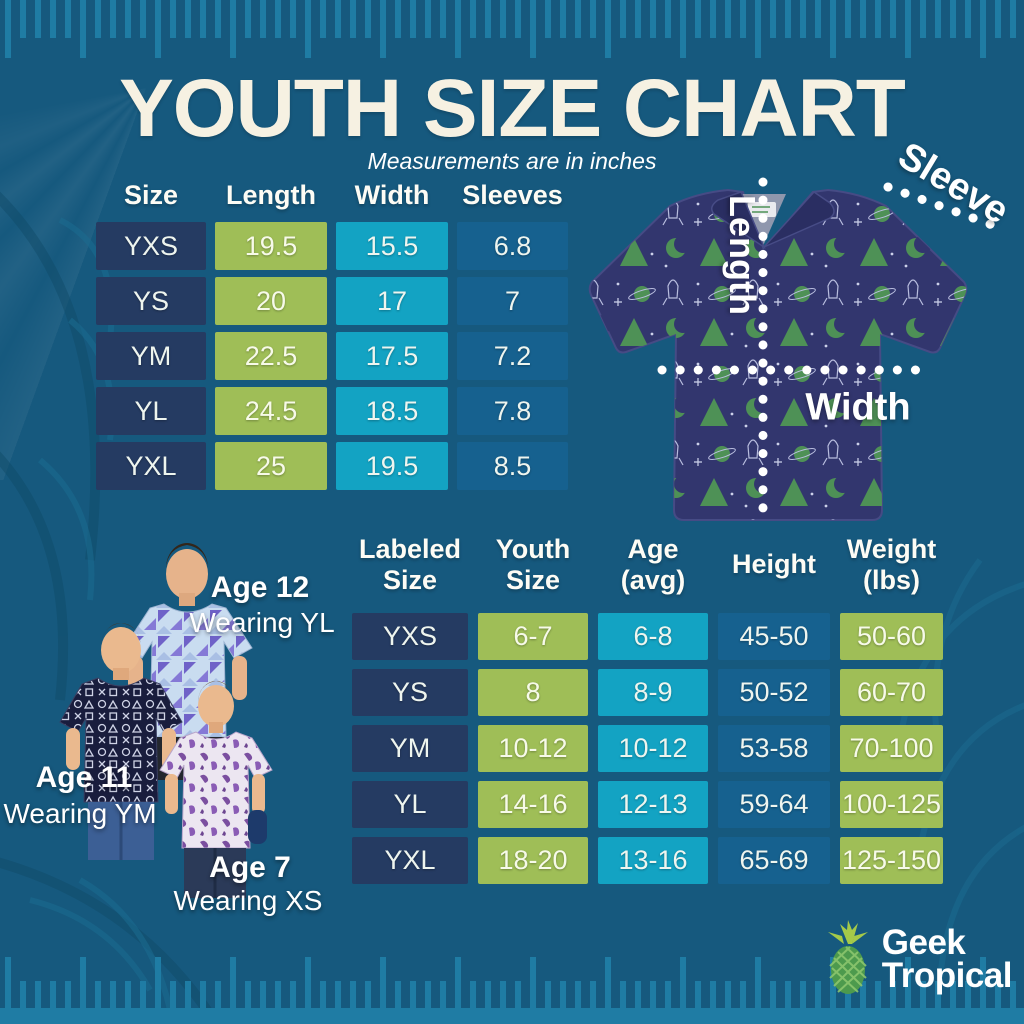 The image size is (1024, 1024). I want to click on width-cell: 17, so click(392, 301).